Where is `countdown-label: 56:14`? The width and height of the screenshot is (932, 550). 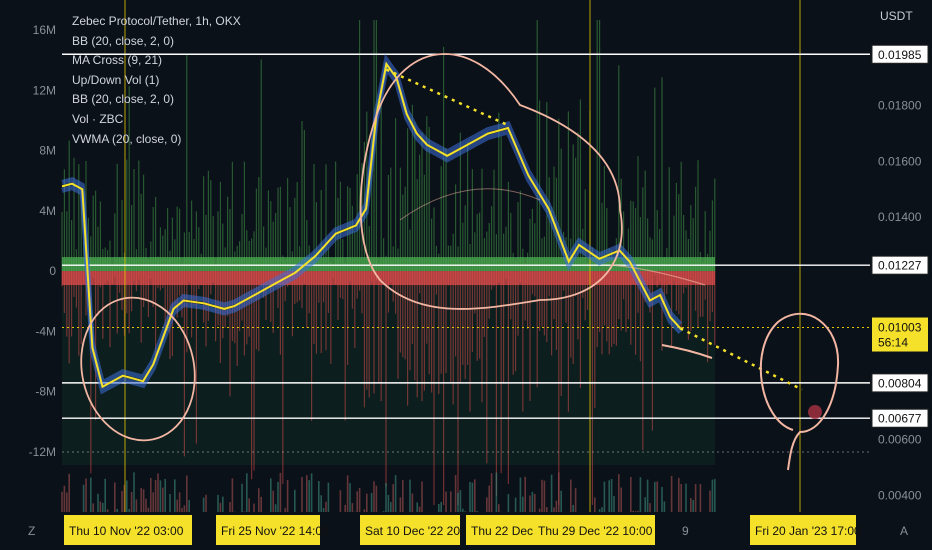
countdown-label: 56:14 is located at coordinates (893, 343).